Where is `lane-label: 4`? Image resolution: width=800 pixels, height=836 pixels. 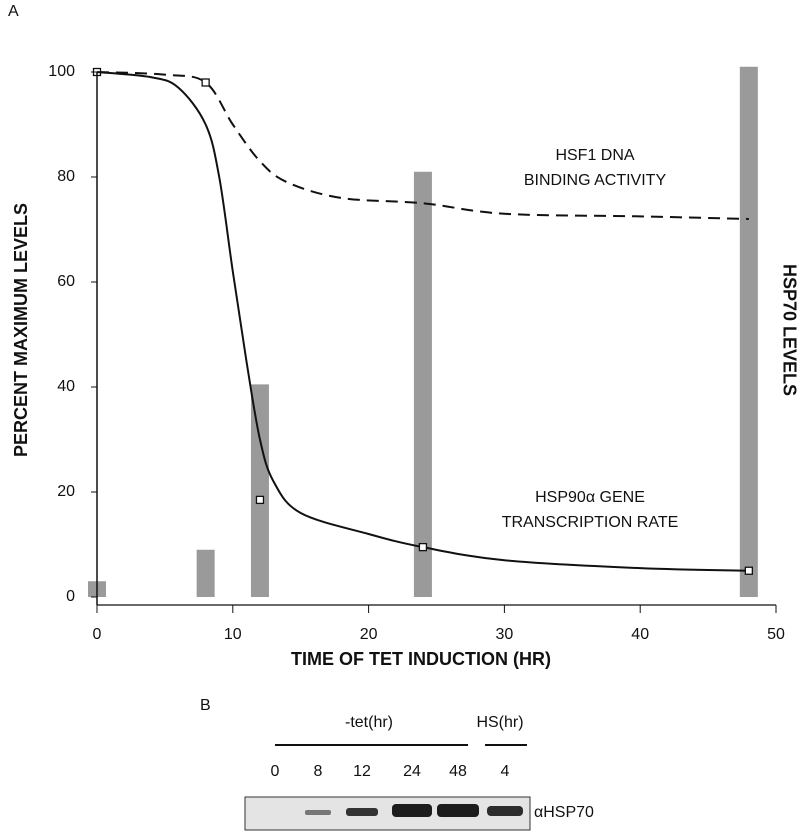
lane-label: 4 is located at coordinates (505, 771).